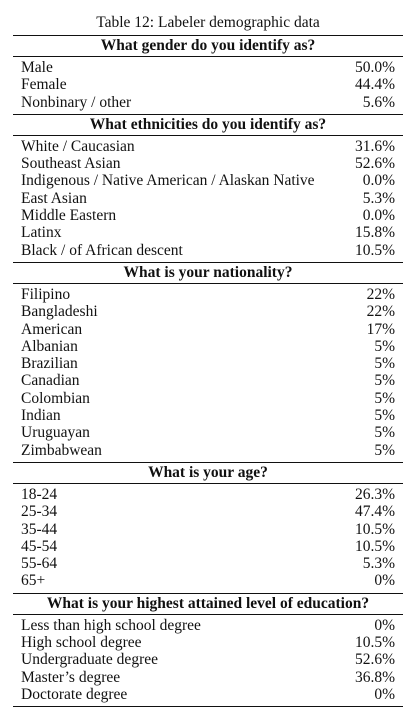  Describe the element at coordinates (378, 102) in the screenshot. I see `row-value: 5.6%` at that location.